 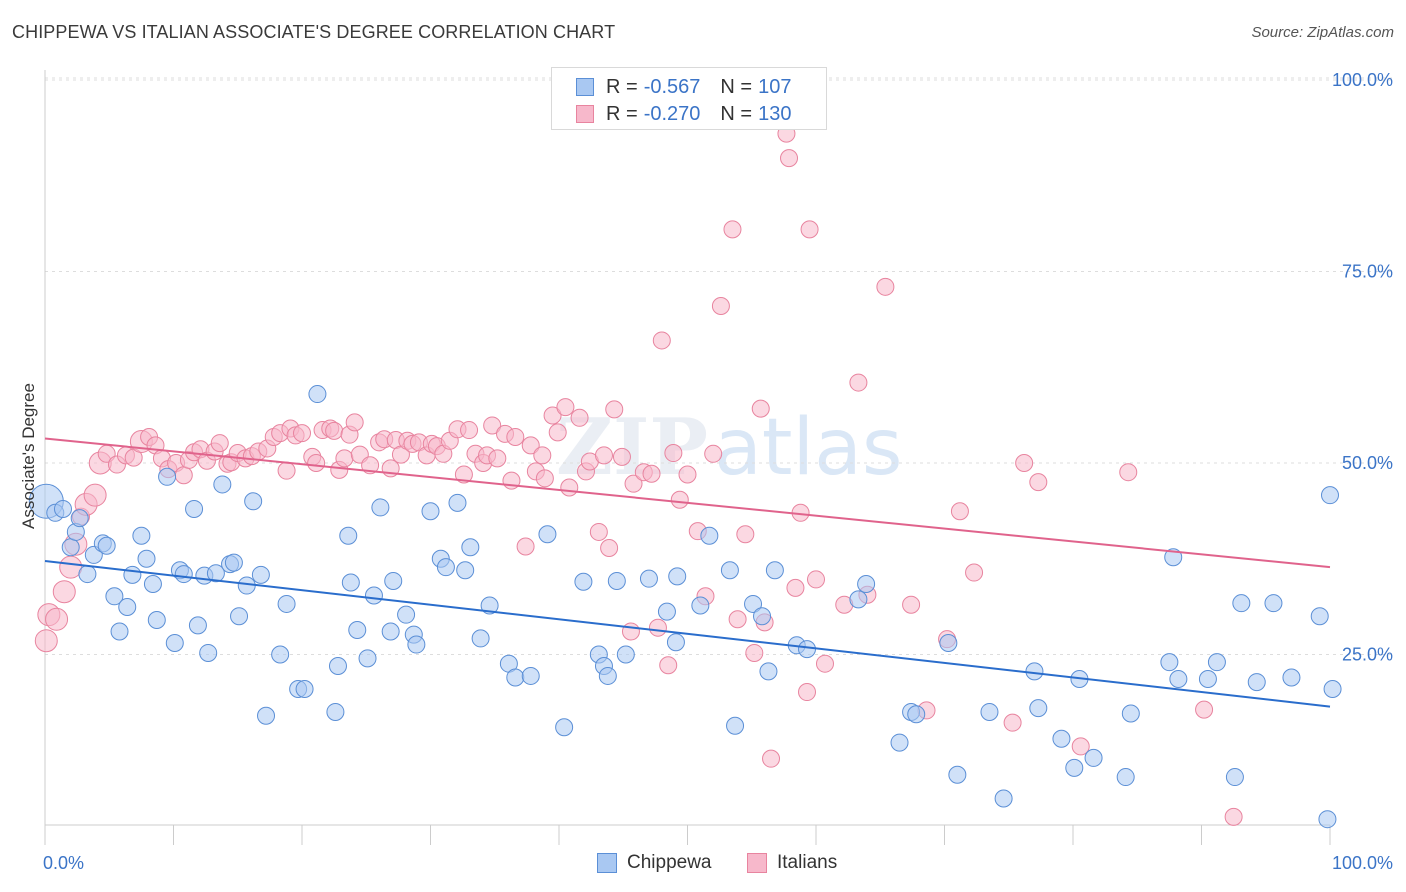 What do you see at coordinates (607, 863) in the screenshot?
I see `chippewa-legend-swatch` at bounding box center [607, 863].